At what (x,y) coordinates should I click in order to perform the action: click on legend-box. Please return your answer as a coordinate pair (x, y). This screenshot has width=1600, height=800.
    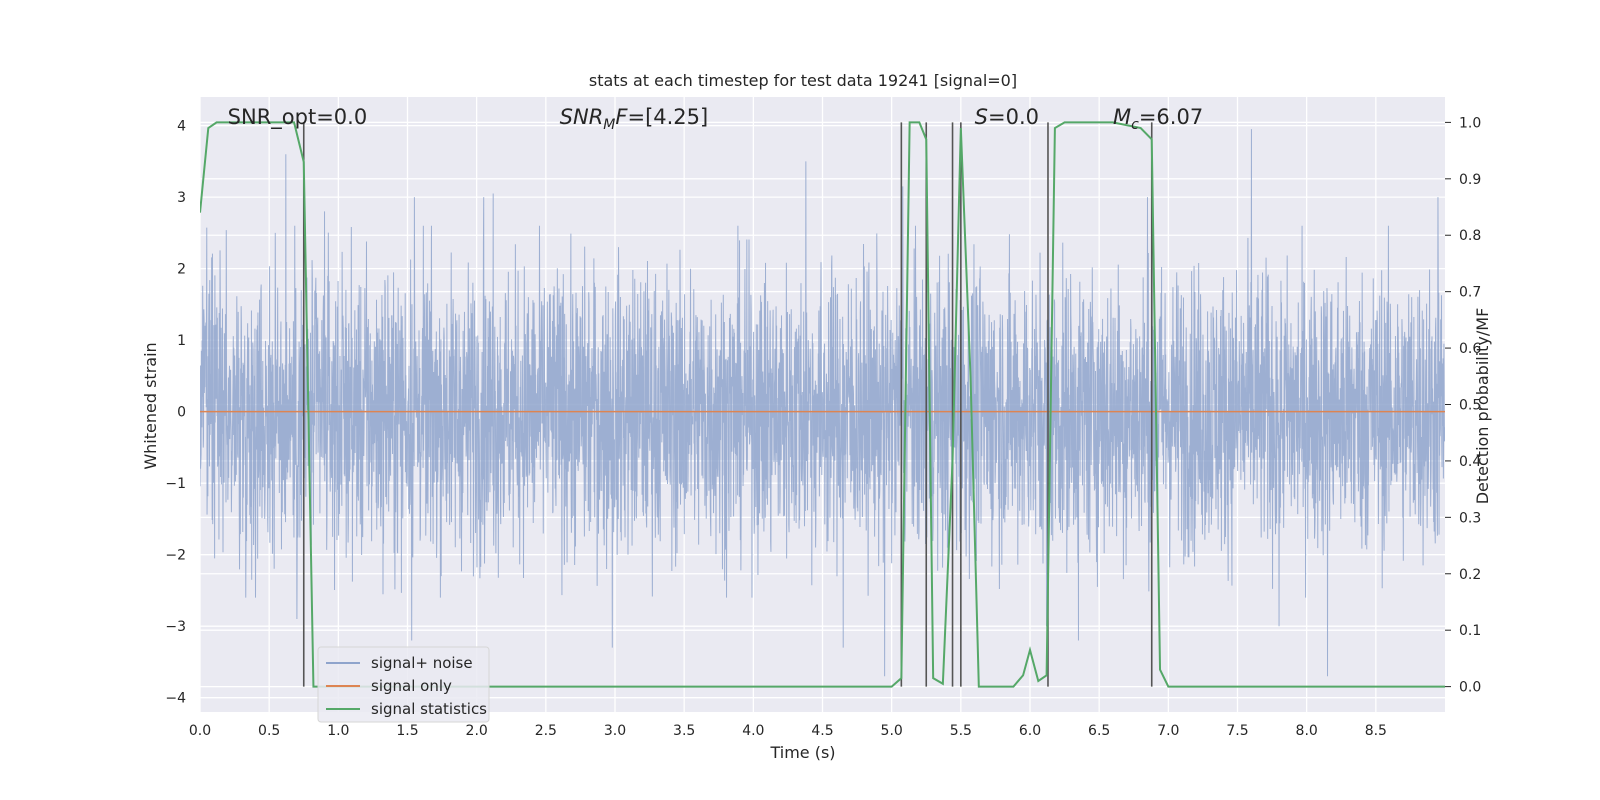
    Looking at the image, I should click on (403, 684).